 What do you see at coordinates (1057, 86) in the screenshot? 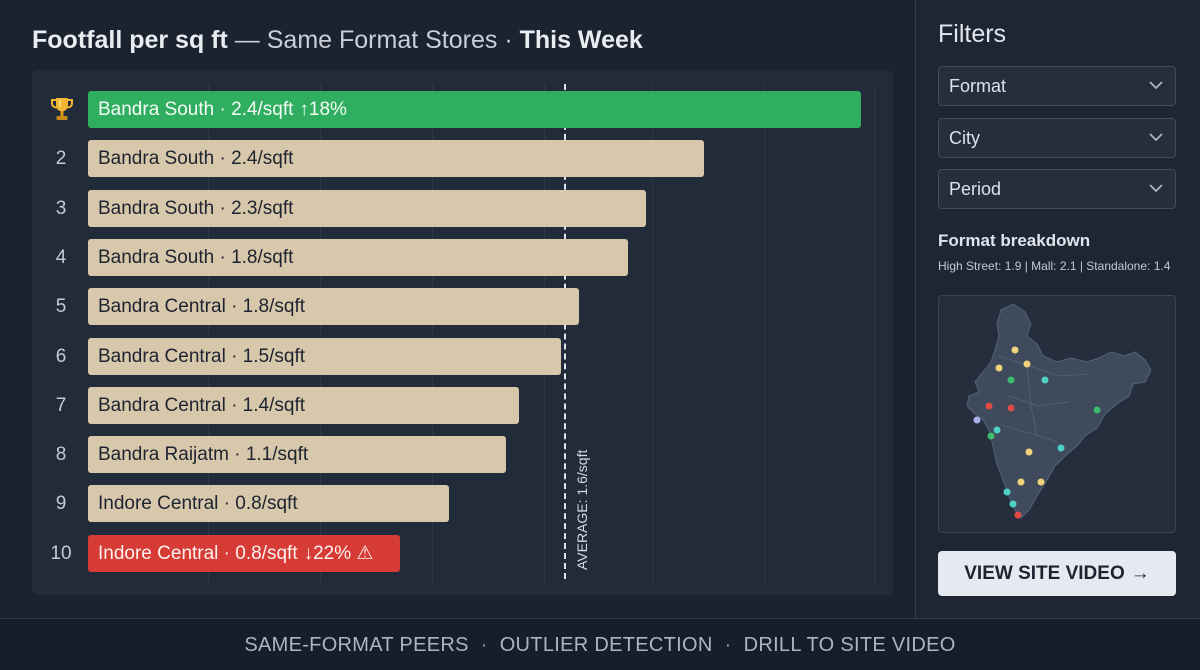
I see `format-dropdown: Format` at bounding box center [1057, 86].